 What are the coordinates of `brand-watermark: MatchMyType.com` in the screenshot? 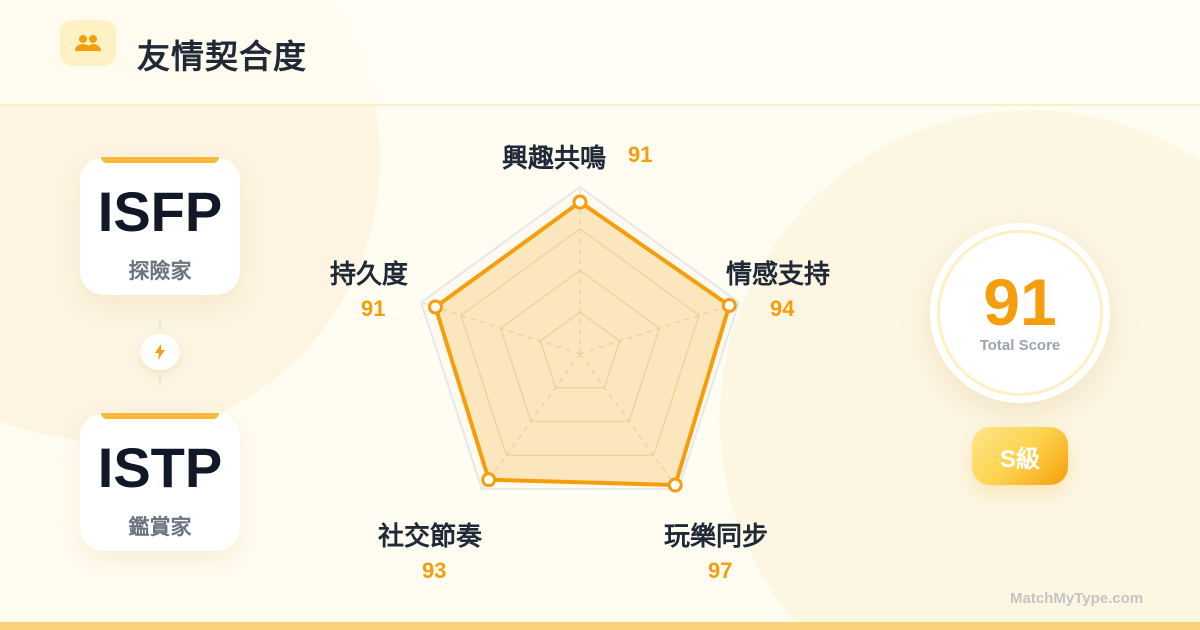 It's located at (1077, 598).